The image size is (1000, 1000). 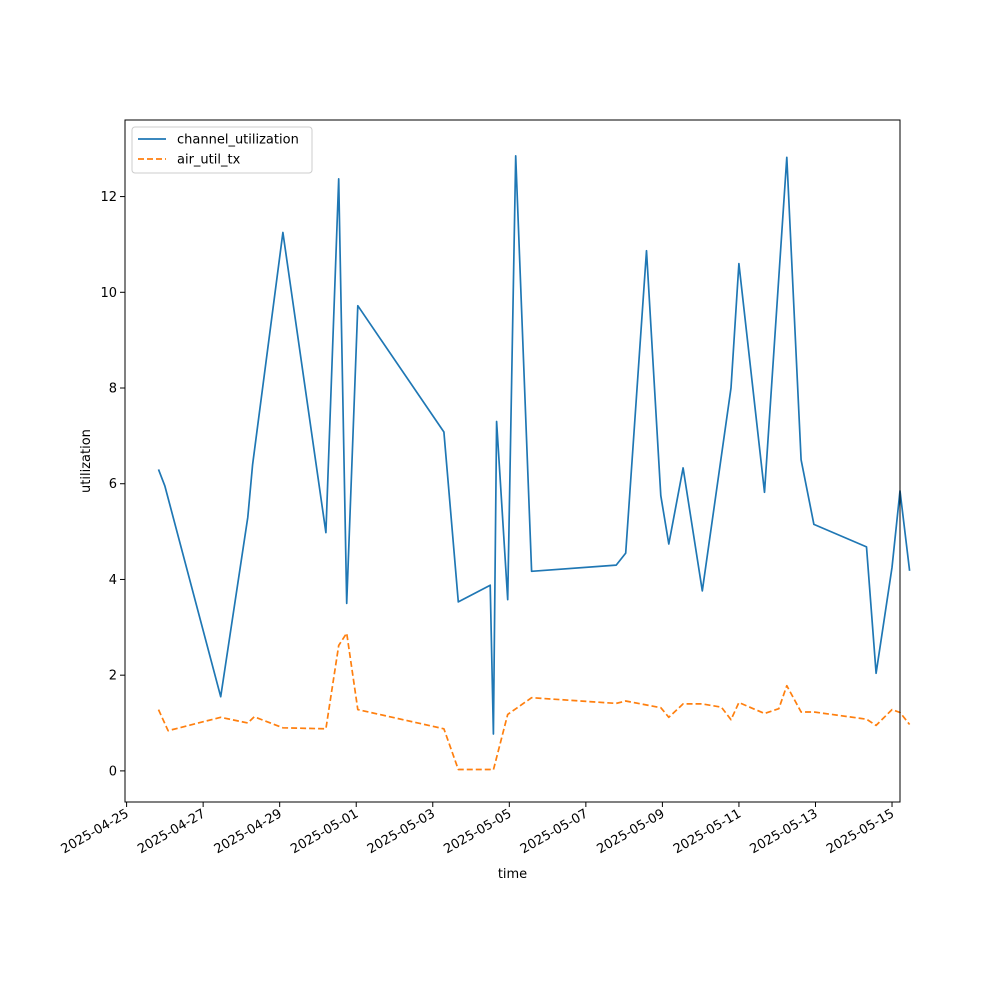 I want to click on x-axis-label: time, so click(x=512, y=874).